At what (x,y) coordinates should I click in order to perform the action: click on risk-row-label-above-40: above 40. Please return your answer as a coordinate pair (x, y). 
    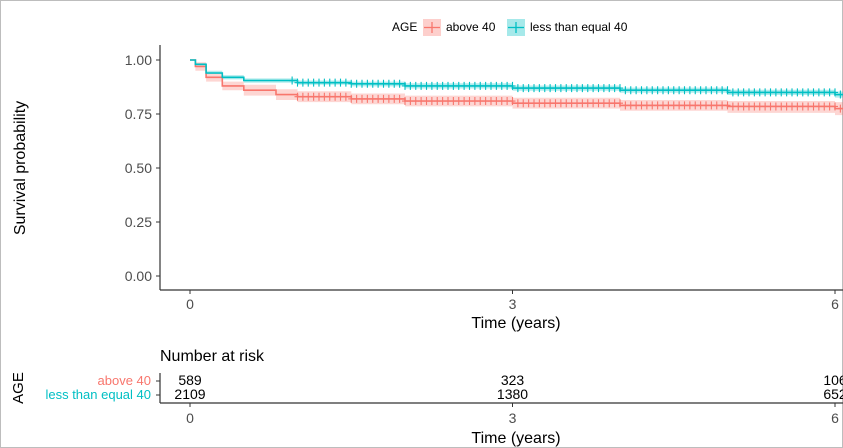
    Looking at the image, I should click on (125, 380).